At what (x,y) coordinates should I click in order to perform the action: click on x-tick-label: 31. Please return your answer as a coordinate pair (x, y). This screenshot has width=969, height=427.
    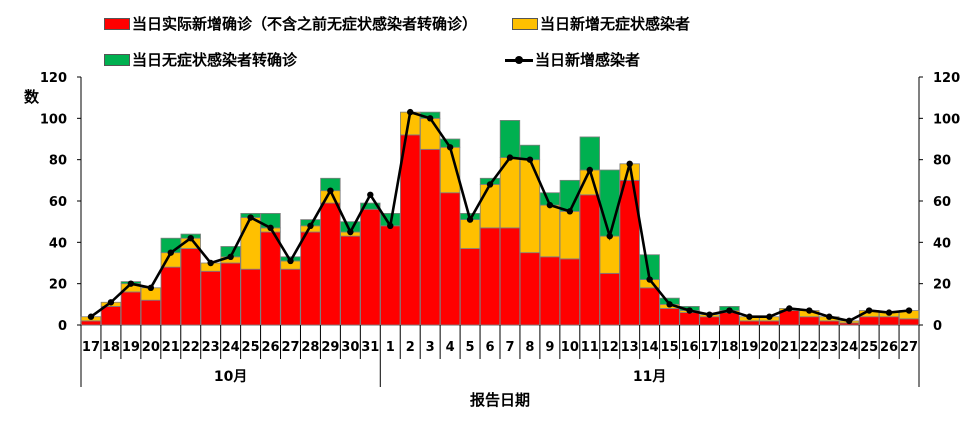
    Looking at the image, I should click on (370, 347).